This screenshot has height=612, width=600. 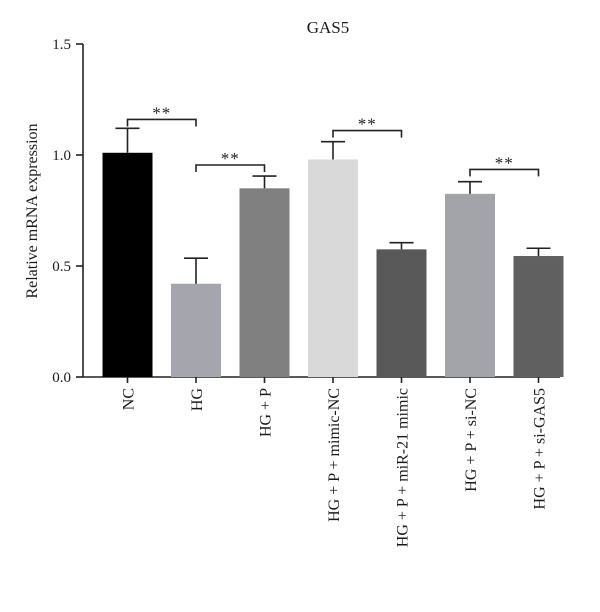 I want to click on y-tick-label: 1.0, so click(x=61, y=156).